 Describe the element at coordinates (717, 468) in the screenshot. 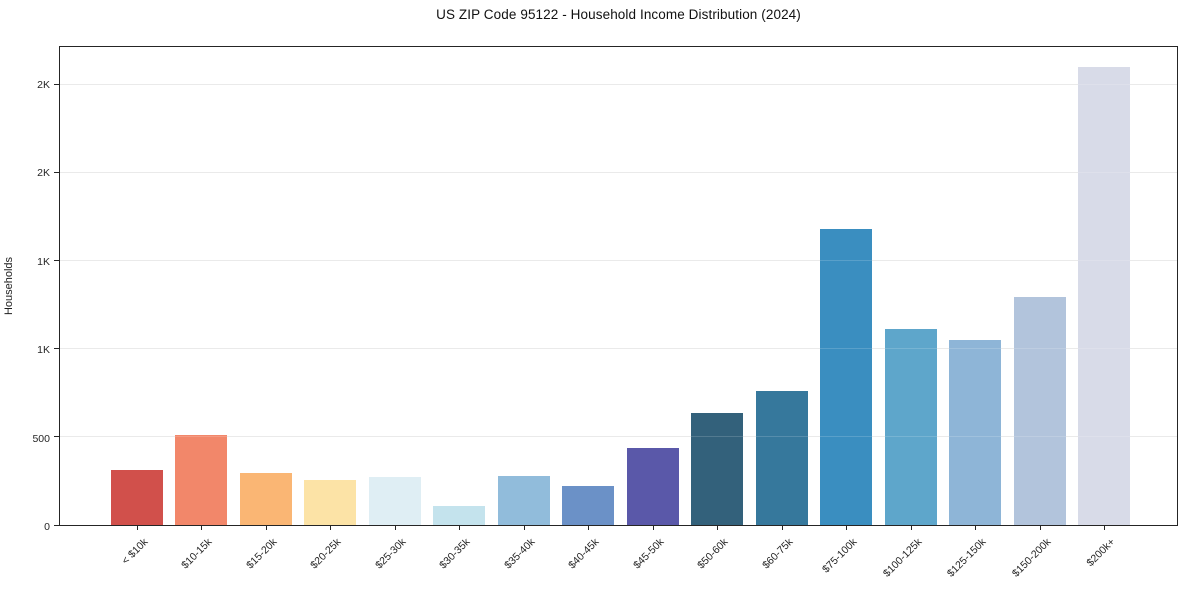

I see `bar-50-60k` at that location.